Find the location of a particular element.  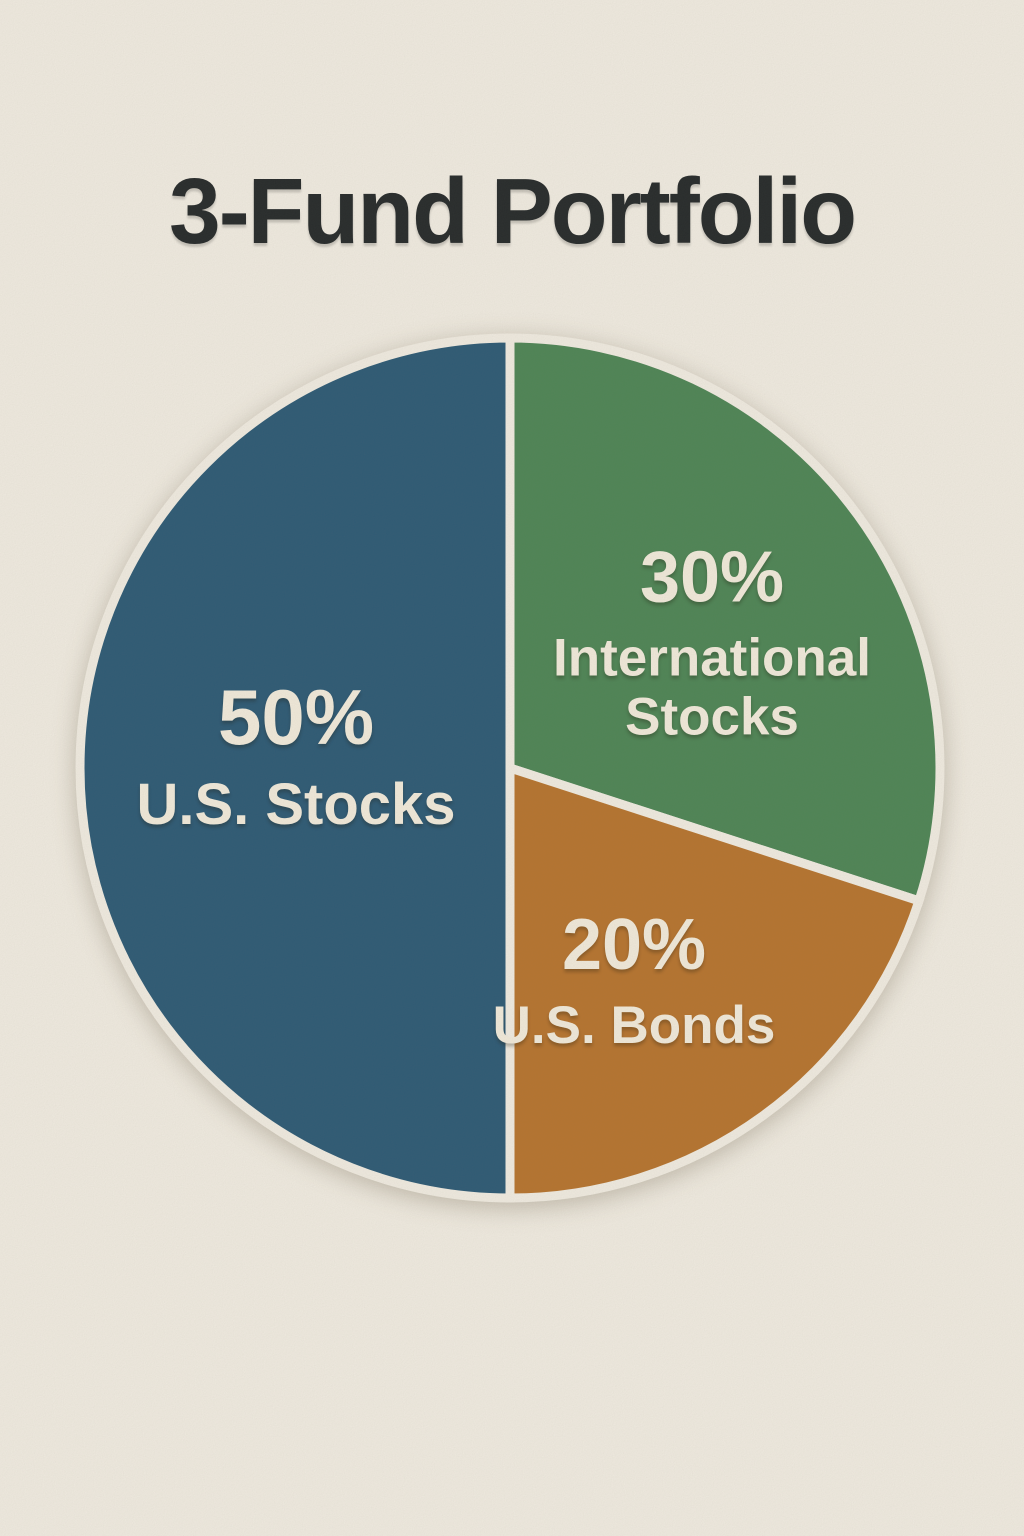

slice-label-us-bonds: 20% U.S. Bonds is located at coordinates (634, 980).